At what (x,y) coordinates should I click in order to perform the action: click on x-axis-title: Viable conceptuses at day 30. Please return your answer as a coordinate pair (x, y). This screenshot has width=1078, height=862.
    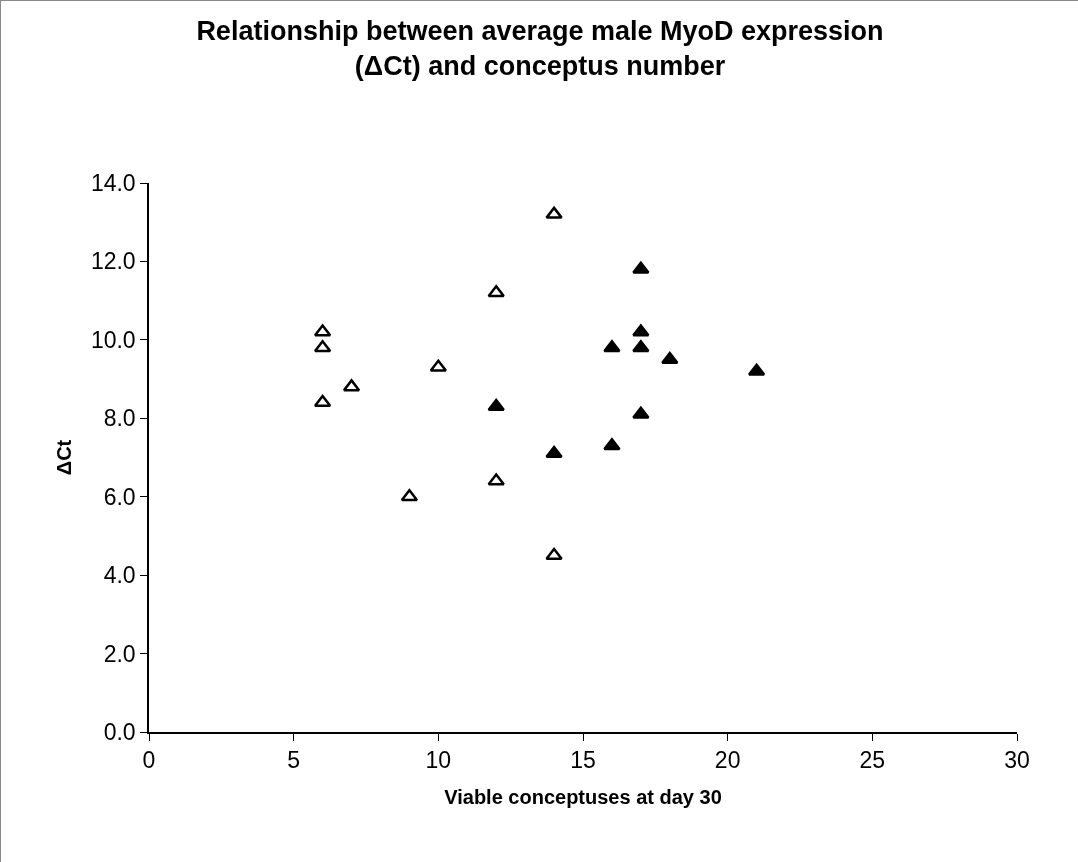
    Looking at the image, I should click on (583, 797).